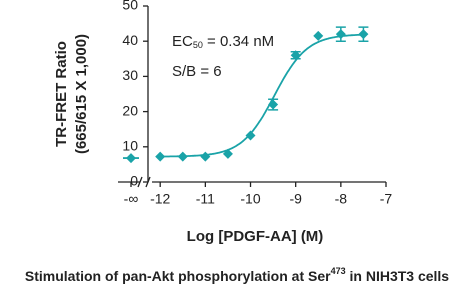 The image size is (474, 293). Describe the element at coordinates (295, 199) in the screenshot. I see `x-tick-label: -9` at that location.